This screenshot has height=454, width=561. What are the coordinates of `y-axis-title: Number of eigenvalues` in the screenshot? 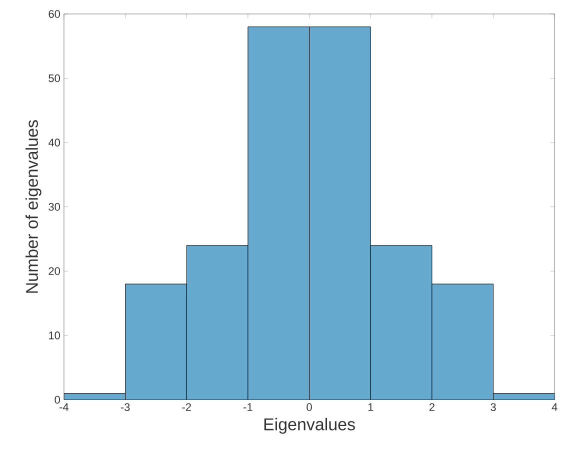 It's located at (34, 206).